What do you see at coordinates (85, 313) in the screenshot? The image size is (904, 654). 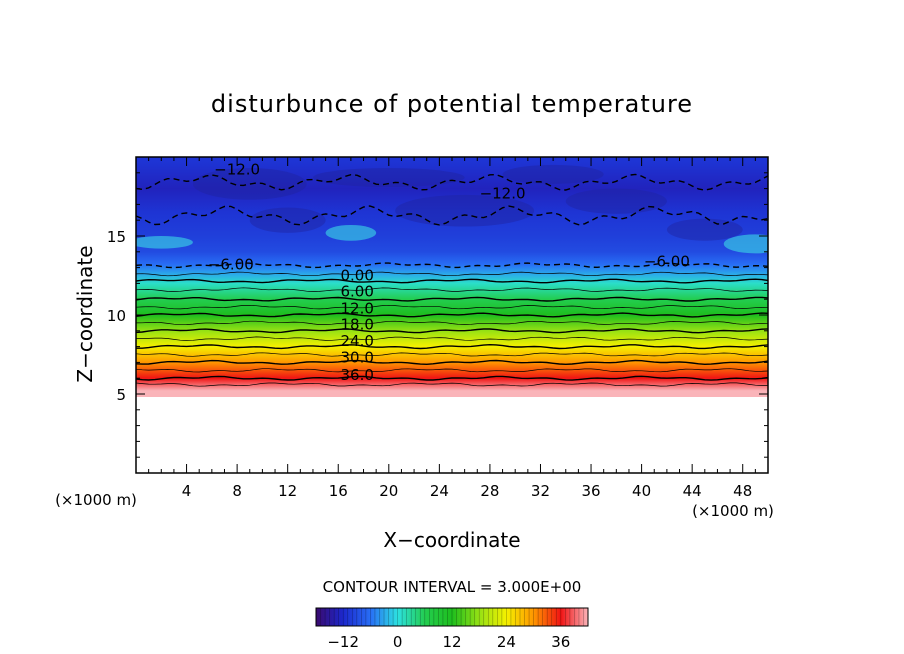 I see `y-axis-label: Z−coordinate` at bounding box center [85, 313].